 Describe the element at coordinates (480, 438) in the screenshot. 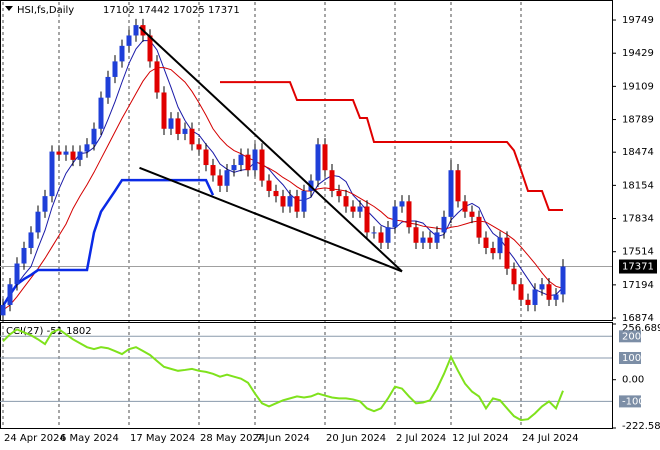

I see `x-tick-label: 12 Jul 2024` at that location.